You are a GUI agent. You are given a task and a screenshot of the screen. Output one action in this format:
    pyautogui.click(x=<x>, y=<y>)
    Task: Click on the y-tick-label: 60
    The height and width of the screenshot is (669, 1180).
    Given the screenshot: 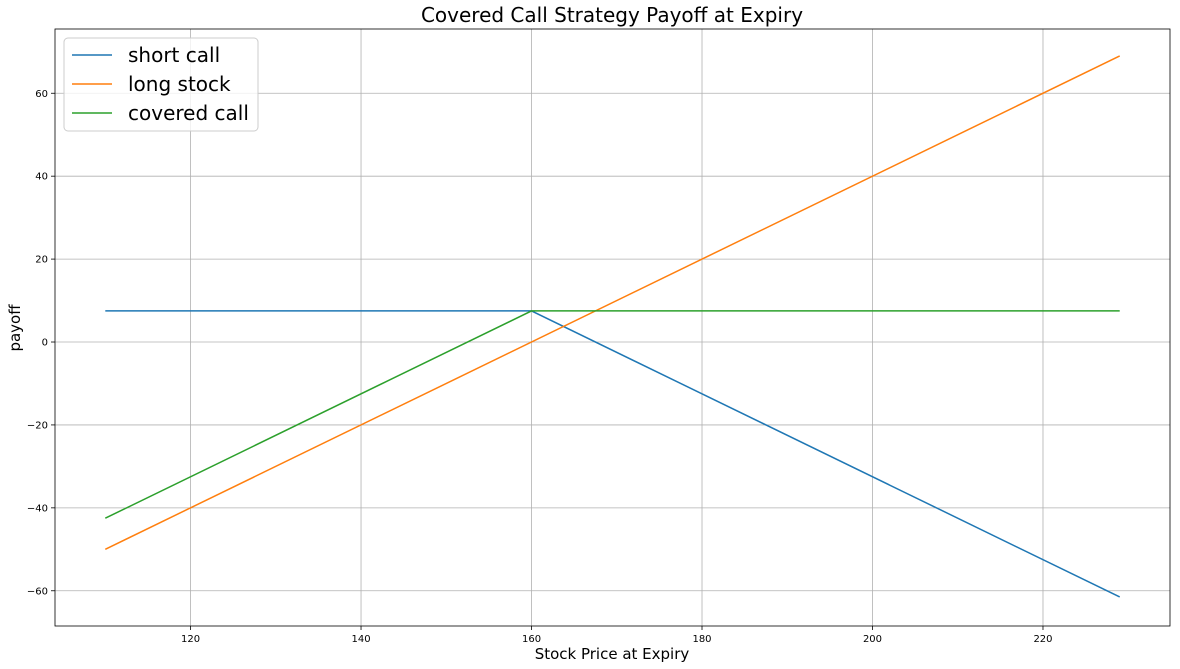 What is the action you would take?
    pyautogui.click(x=41, y=94)
    